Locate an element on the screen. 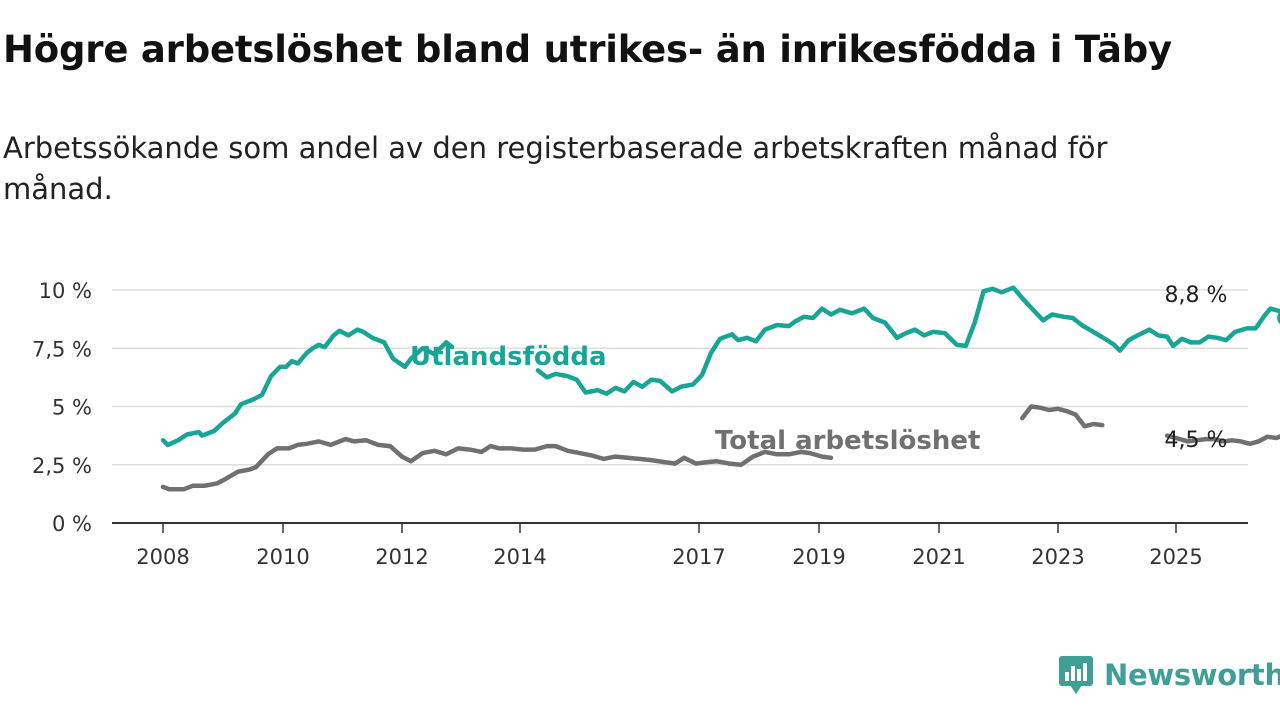 The width and height of the screenshot is (1280, 720). x-tick-label: 2017 is located at coordinates (698, 557).